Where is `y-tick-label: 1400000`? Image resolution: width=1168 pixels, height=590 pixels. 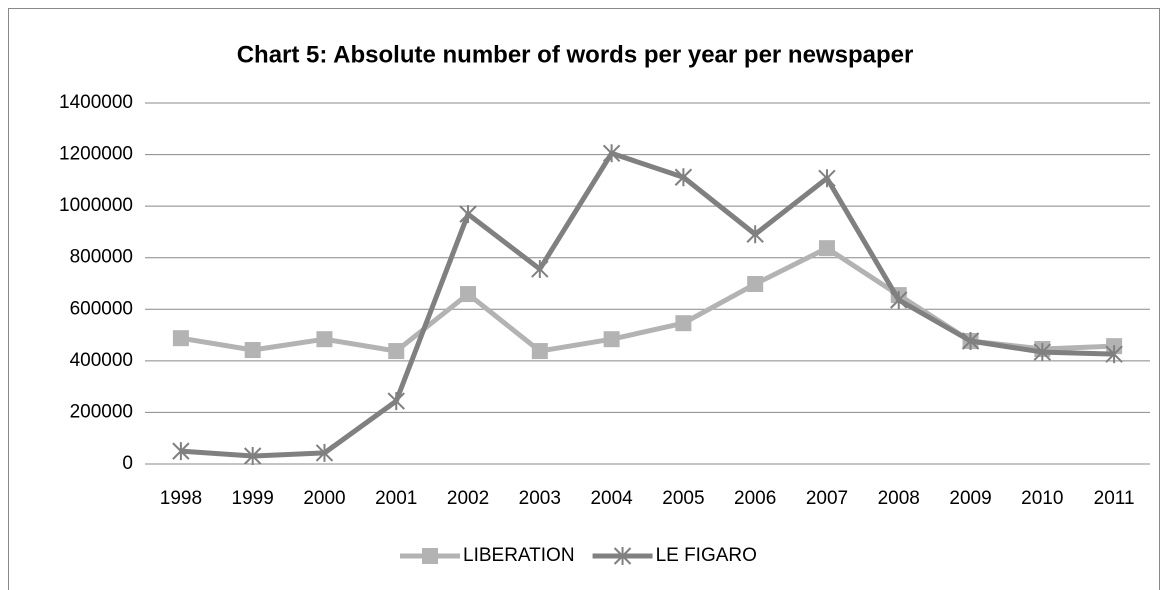 y-tick-label: 1400000 is located at coordinates (96, 102).